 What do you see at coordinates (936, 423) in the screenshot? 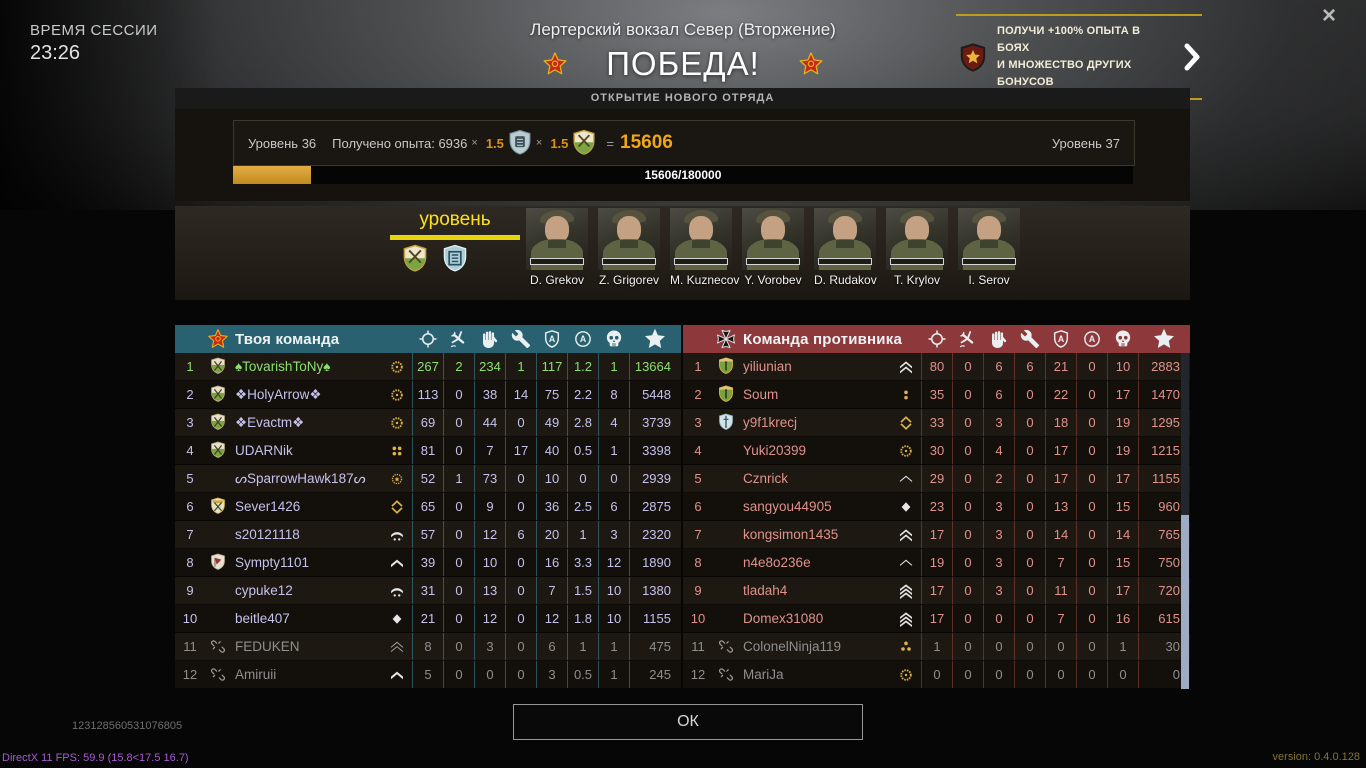
I see `table-row: 3 y9f1krecj 33 0 3 0 18 0 19 1295` at bounding box center [936, 423].